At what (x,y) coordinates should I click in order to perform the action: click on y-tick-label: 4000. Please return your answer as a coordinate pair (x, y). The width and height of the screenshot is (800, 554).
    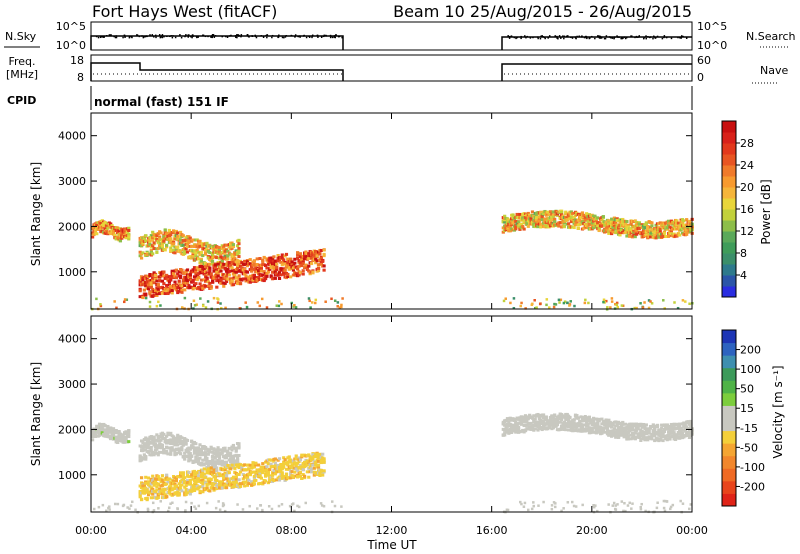
    Looking at the image, I should click on (72, 136).